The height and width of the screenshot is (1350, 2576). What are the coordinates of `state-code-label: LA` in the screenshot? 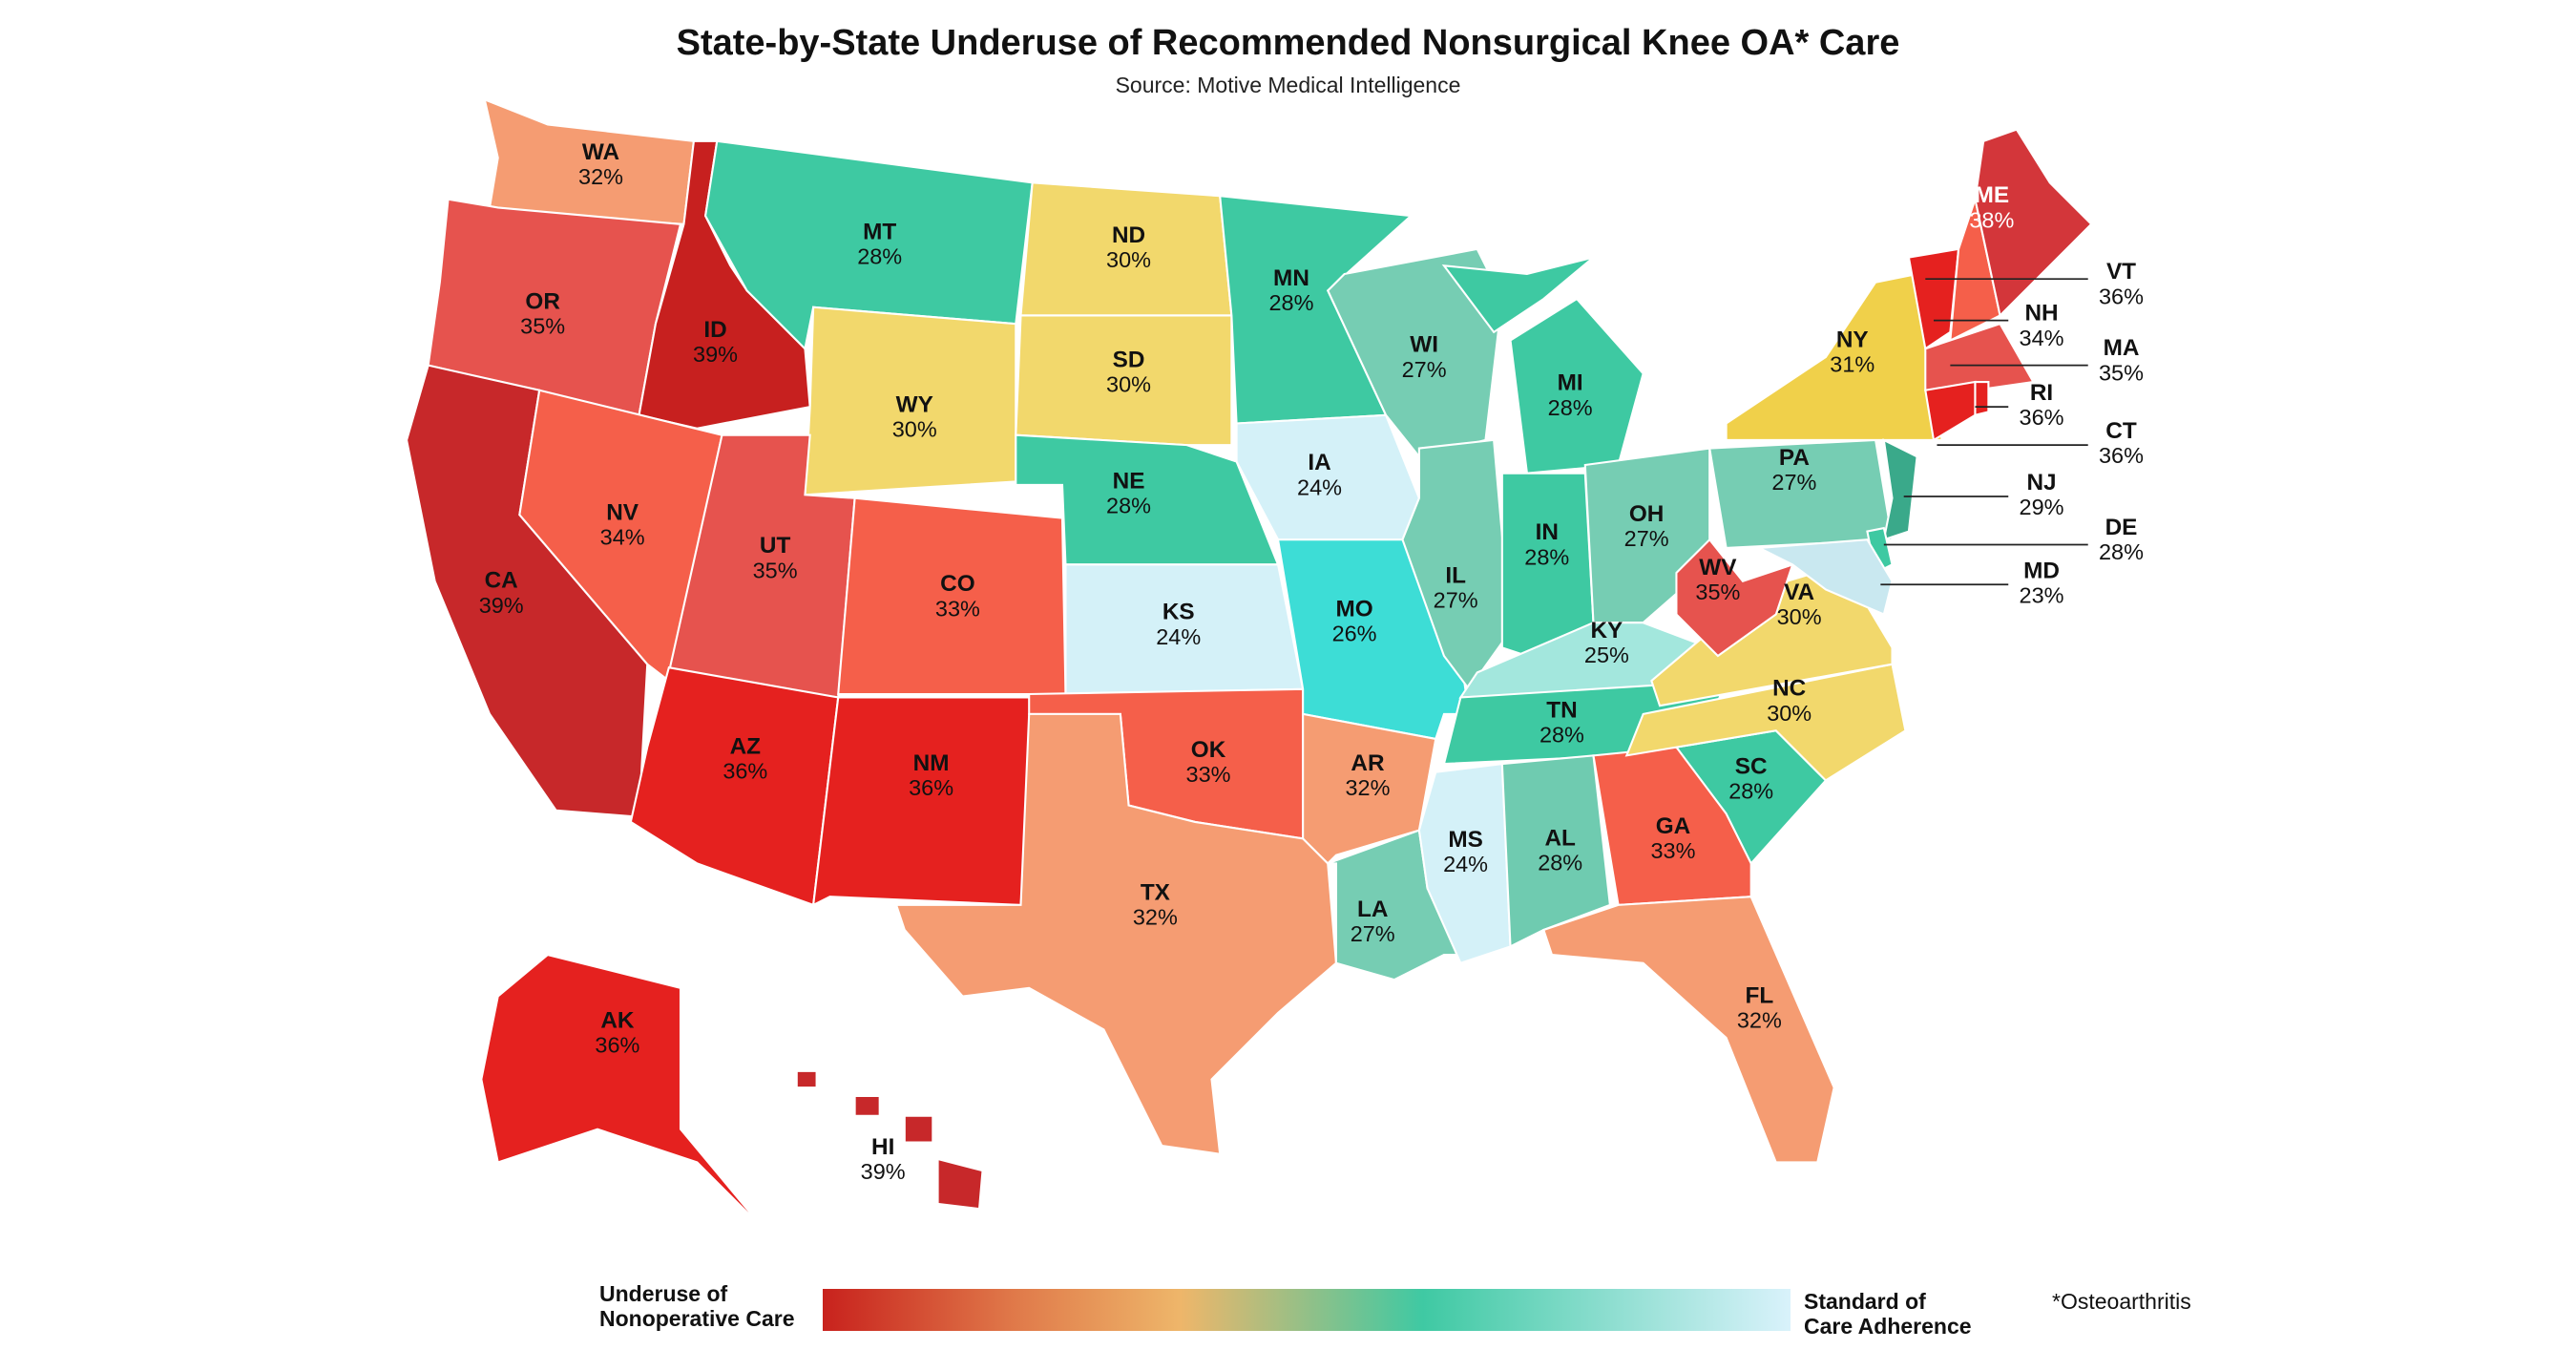 It's located at (1372, 909).